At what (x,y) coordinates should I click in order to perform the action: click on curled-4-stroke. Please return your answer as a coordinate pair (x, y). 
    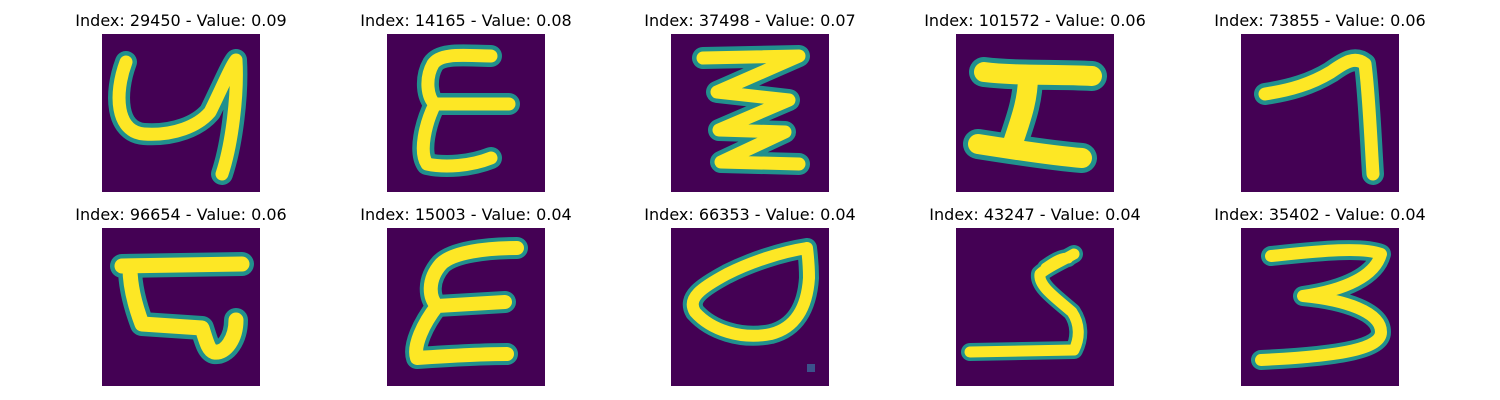
    Looking at the image, I should click on (178, 117).